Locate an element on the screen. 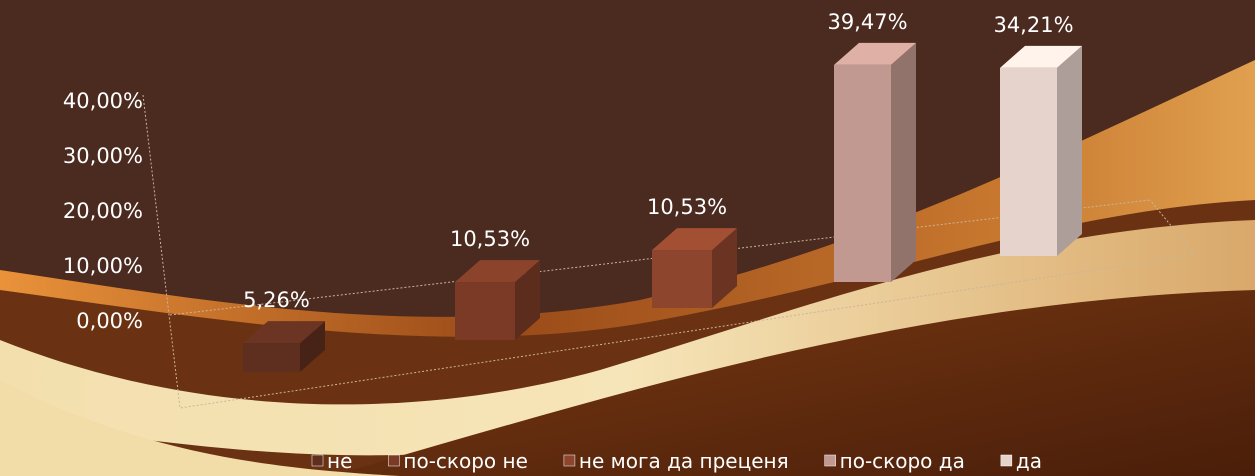 Image resolution: width=1255 pixels, height=476 pixels. y-tick-label: 20,00% is located at coordinates (103, 211).